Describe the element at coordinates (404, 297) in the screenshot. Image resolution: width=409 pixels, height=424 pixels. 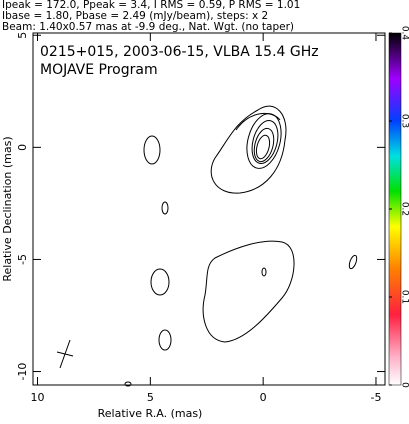
I see `colorbar-tick-label: 0.1` at that location.